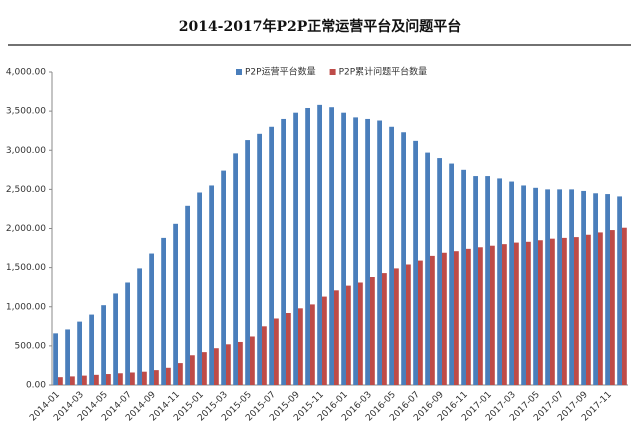 The image size is (639, 426). What do you see at coordinates (36, 386) in the screenshot?
I see `y-tick-label: 0.00` at bounding box center [36, 386].